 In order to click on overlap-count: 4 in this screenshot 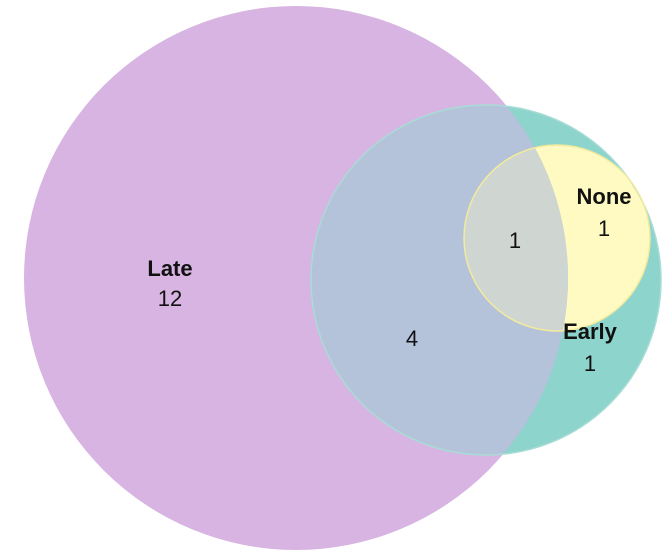, I will do `click(412, 338)`.